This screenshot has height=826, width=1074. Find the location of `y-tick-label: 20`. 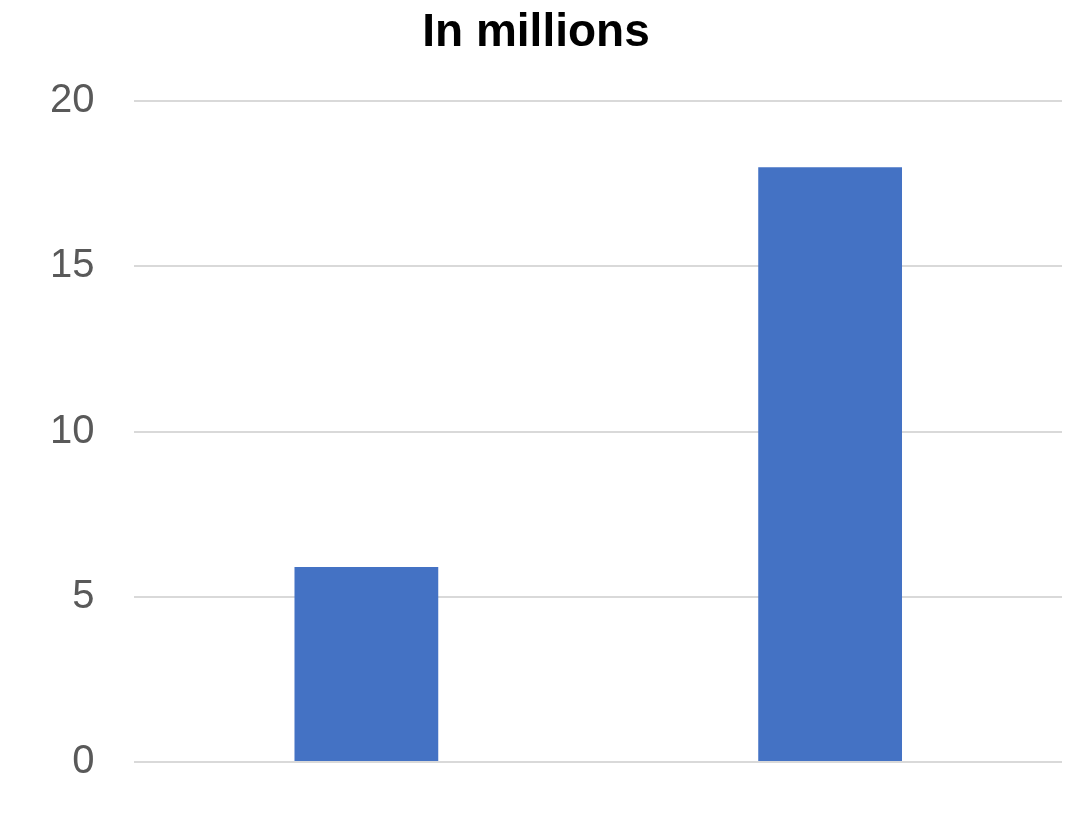

y-tick-label: 20 is located at coordinates (72, 98).